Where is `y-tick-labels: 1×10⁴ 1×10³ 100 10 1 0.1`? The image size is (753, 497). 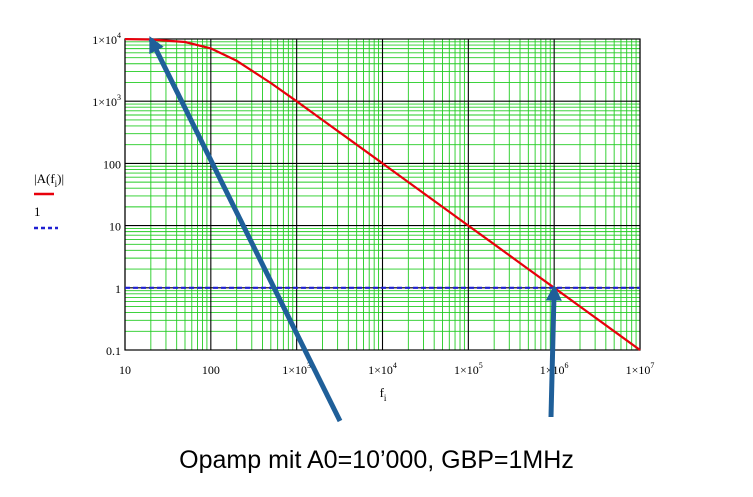 y-tick-labels: 1×10⁴ 1×10³ 100 10 1 0.1 is located at coordinates (106, 194).